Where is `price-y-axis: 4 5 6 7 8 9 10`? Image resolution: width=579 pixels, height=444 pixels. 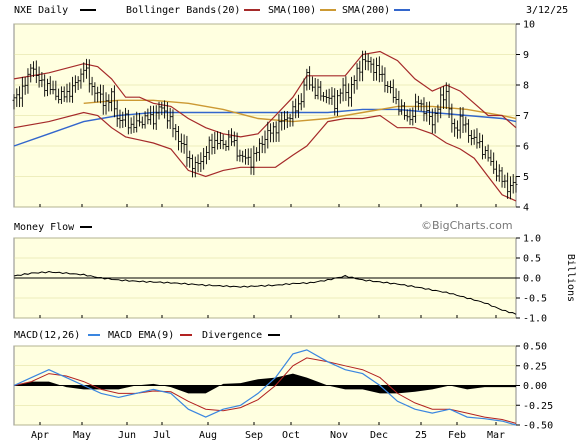
price-y-axis: 4 5 6 7 8 9 10 is located at coordinates (525, 117).